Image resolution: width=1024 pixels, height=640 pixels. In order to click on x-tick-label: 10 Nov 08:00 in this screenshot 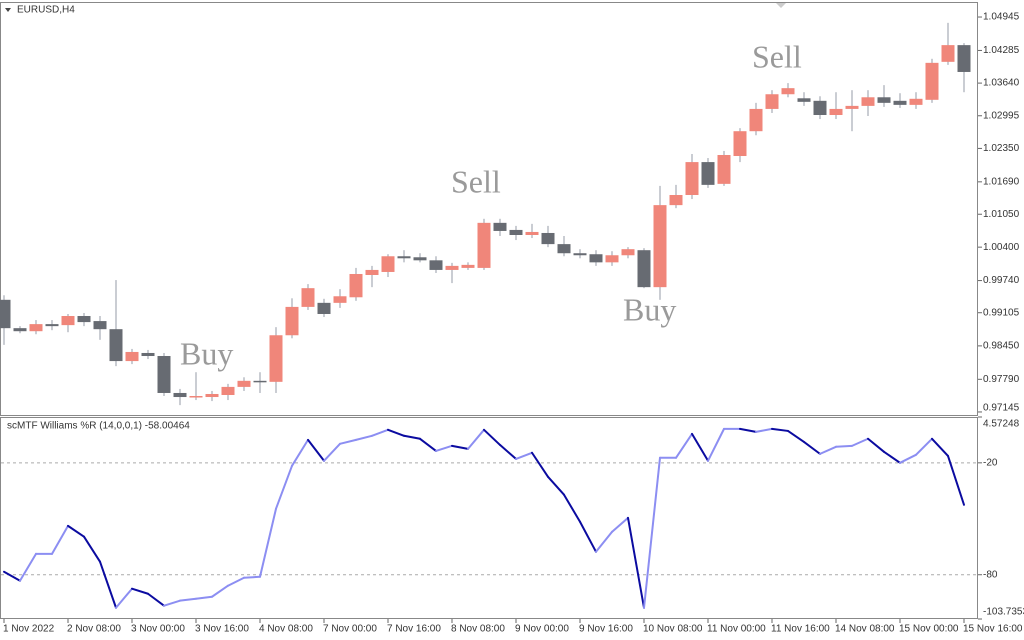, I will do `click(673, 629)`.